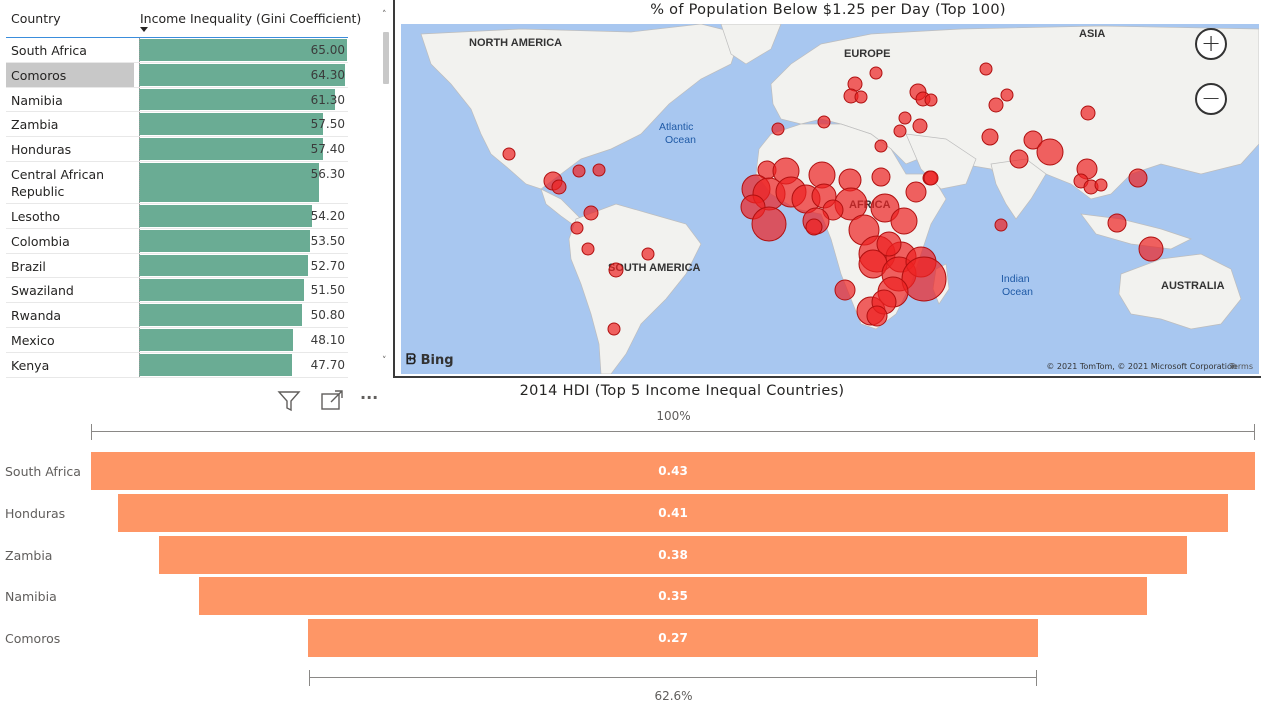 This screenshot has height=706, width=1261. I want to click on country-cell: Colombia, so click(40, 241).